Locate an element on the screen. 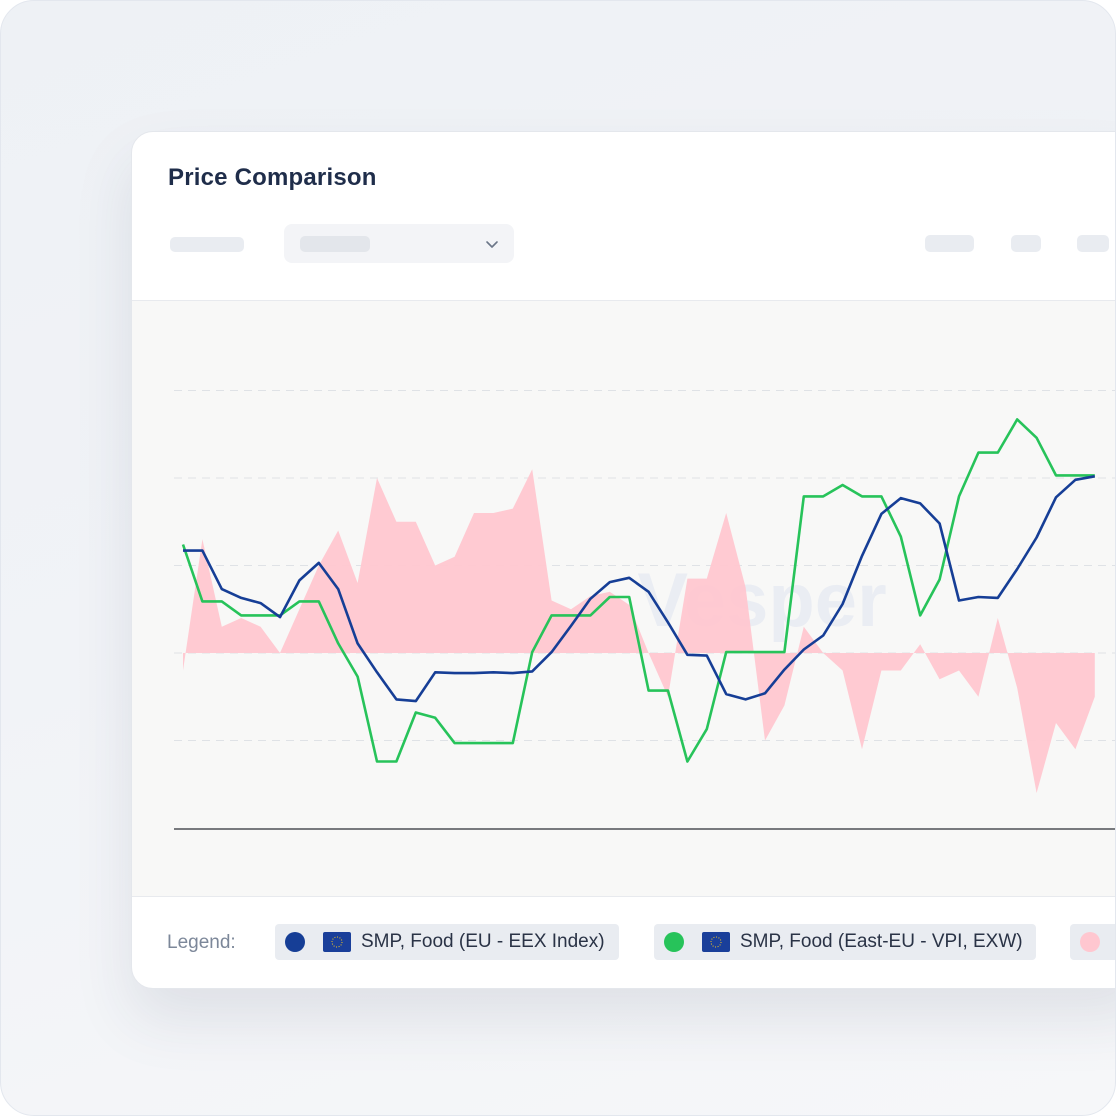 This screenshot has height=1116, width=1116. legend-item-spread is located at coordinates (1092, 942).